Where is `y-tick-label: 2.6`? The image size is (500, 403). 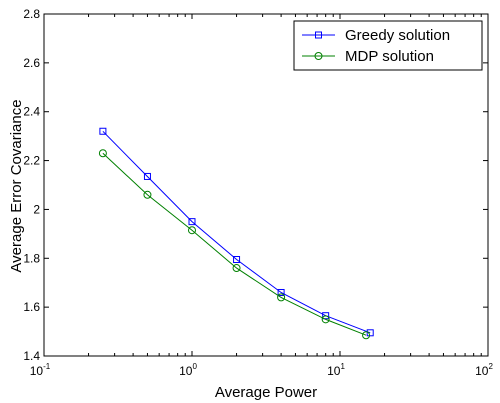 y-tick-label: 2.6 is located at coordinates (31, 63).